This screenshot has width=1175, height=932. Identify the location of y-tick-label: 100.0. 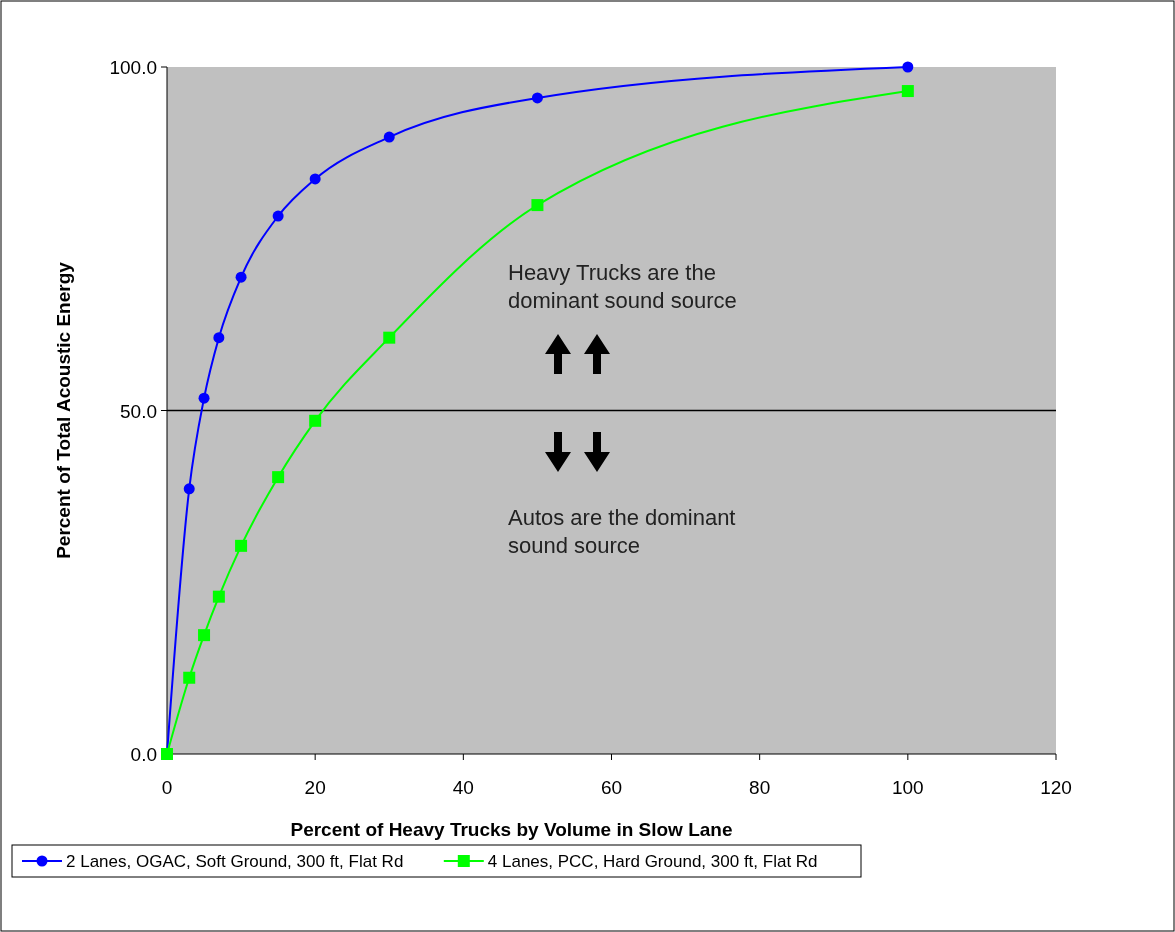
(133, 67).